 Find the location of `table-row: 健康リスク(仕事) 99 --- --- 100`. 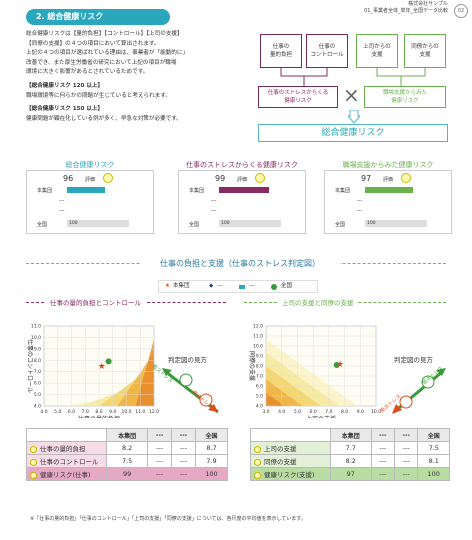

table-row: 健康リスク(仕事) 99 --- --- 100 is located at coordinates (127, 474).